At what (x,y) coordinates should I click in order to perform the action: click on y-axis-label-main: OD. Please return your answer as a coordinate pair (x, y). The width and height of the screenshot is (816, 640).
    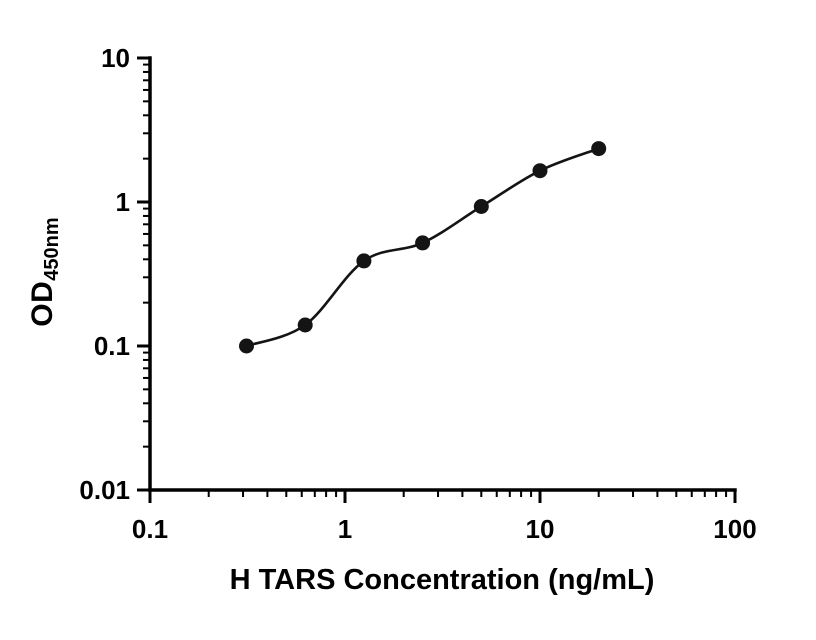
    Looking at the image, I should click on (42, 303).